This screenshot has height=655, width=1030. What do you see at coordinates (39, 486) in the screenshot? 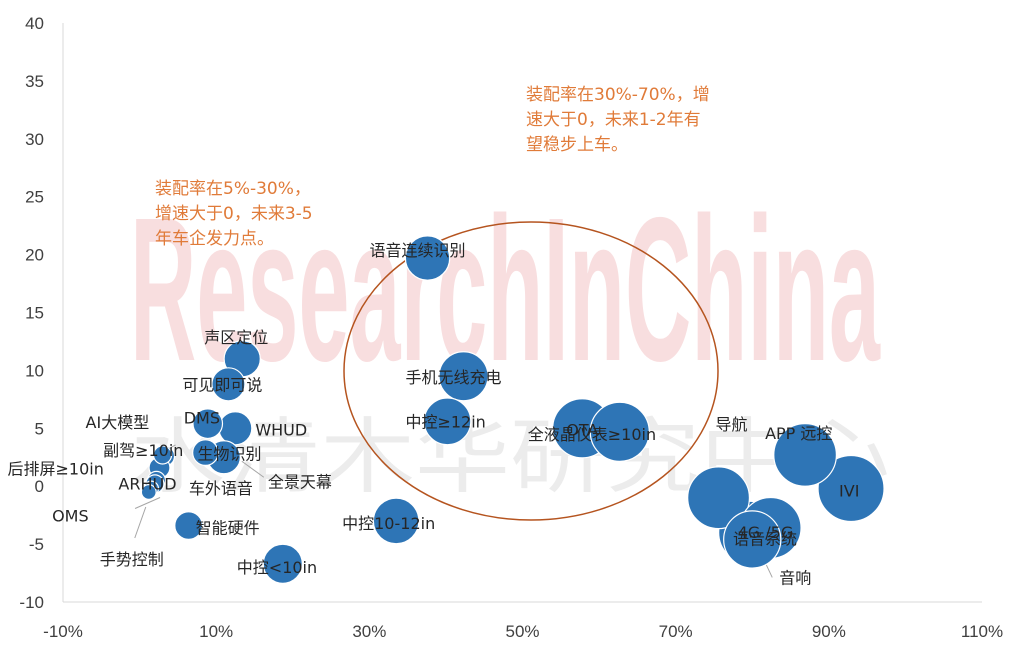
I see `y-tick-label: 0` at bounding box center [39, 486].